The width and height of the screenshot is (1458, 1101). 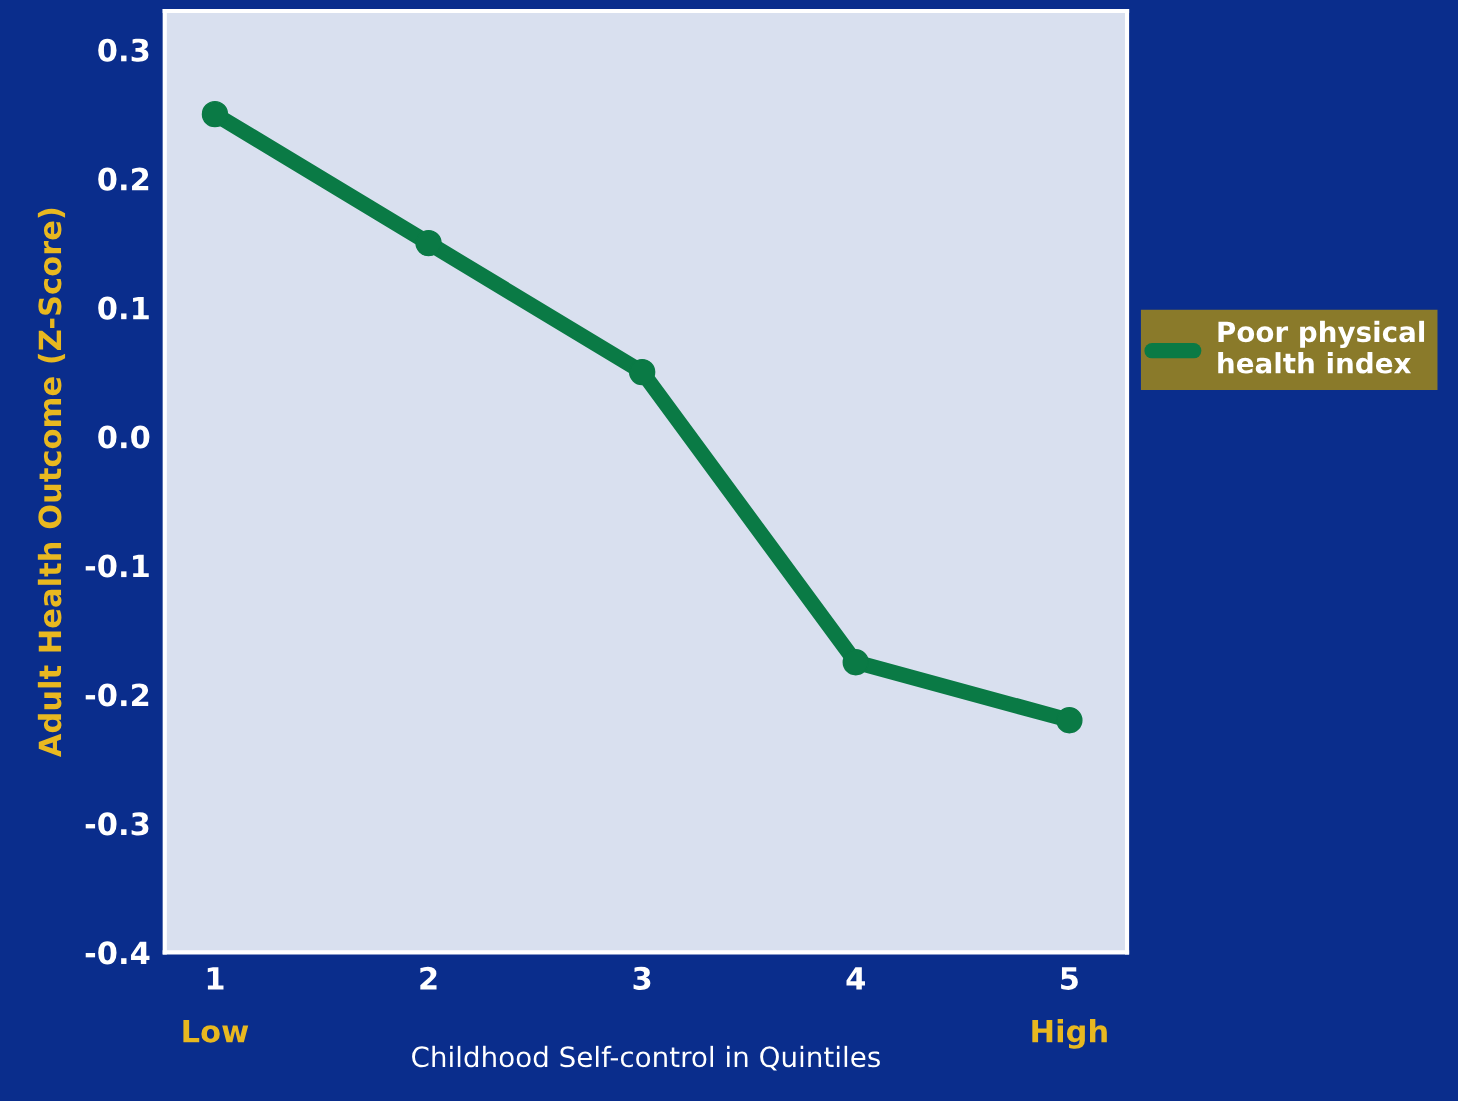 I want to click on y-axis-title: Adult Health Outcome (Z-Score), so click(x=51, y=483).